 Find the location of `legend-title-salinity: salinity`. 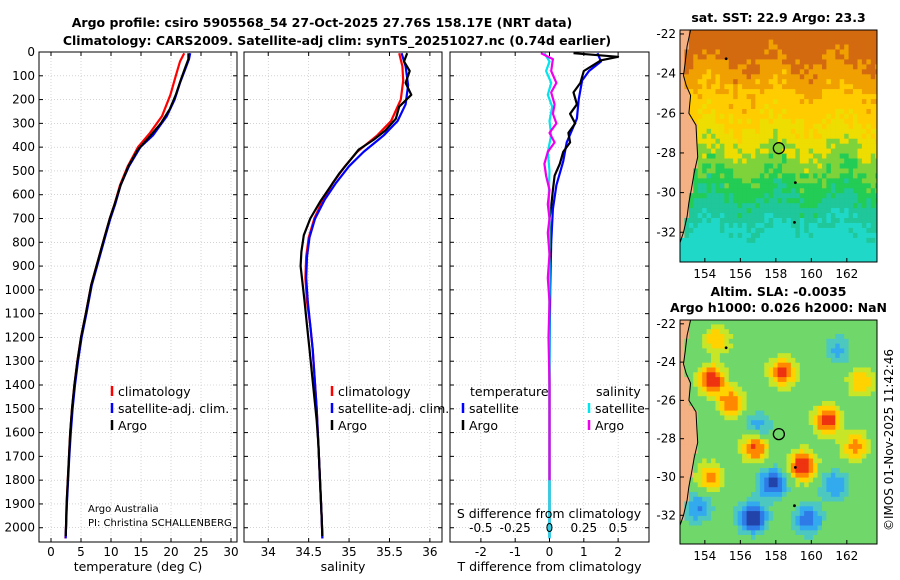

legend-title-salinity: salinity is located at coordinates (618, 391).